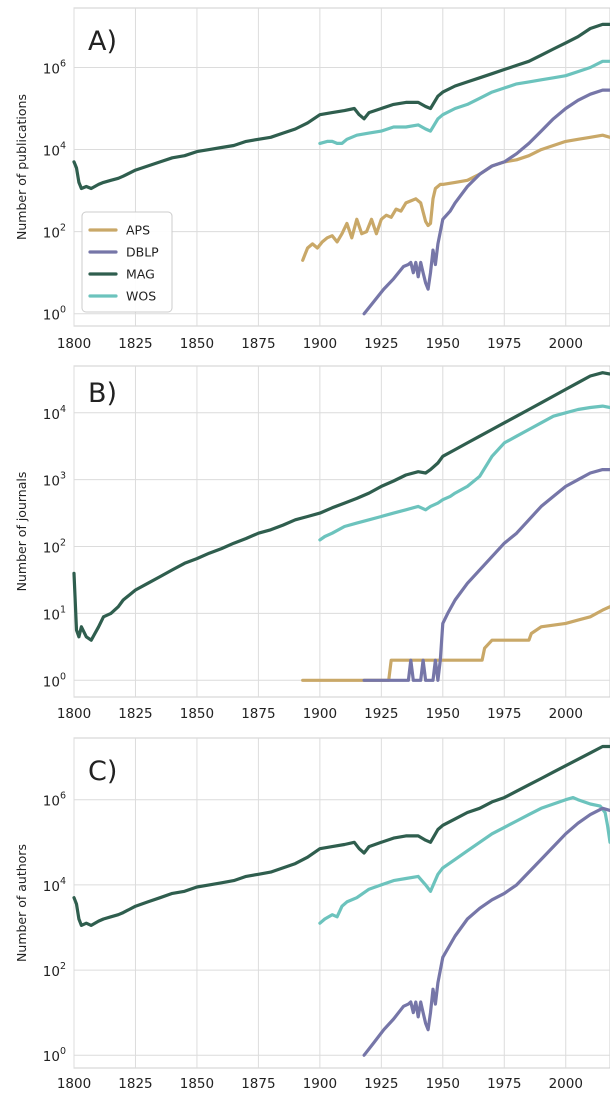 This screenshot has width=610, height=1095. I want to click on y-axis-label: Number of publications, so click(21, 167).